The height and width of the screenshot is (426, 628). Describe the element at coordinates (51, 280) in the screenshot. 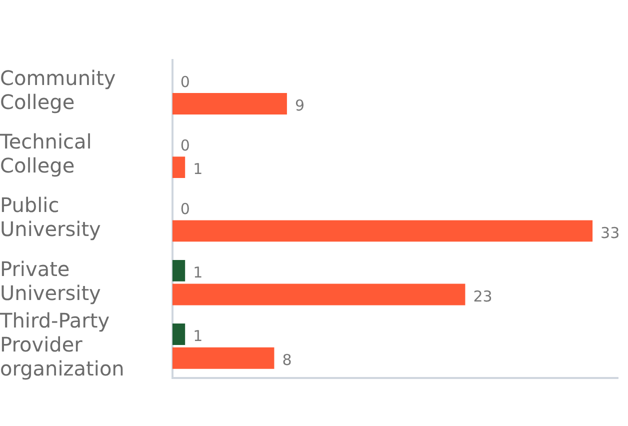

I see `y-tick-label: Private University` at that location.